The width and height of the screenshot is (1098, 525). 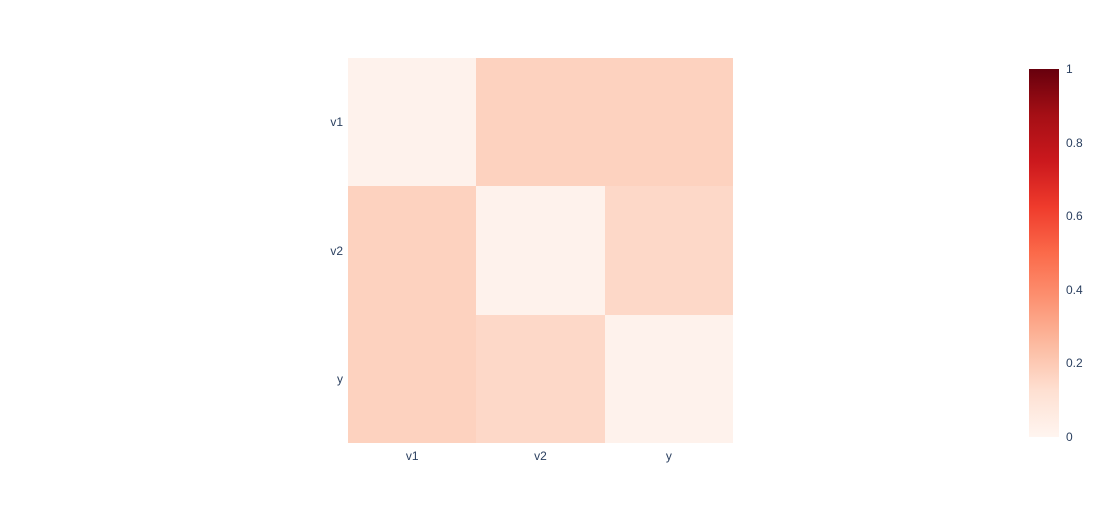 I want to click on heatmap-cell-y-y, so click(x=668, y=378).